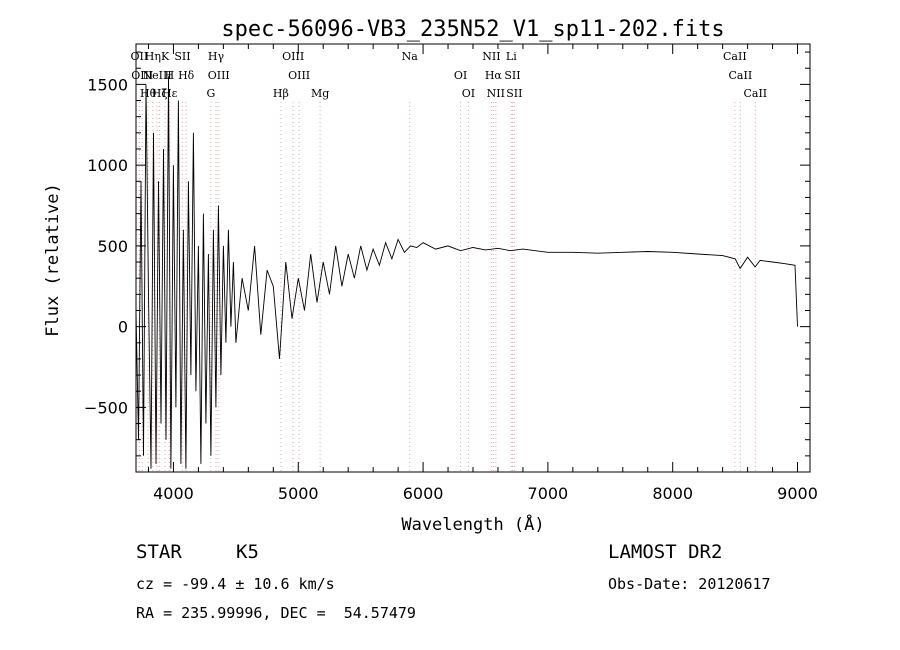 The image size is (900, 650). What do you see at coordinates (320, 93) in the screenshot?
I see `line-marker-label: Mg` at bounding box center [320, 93].